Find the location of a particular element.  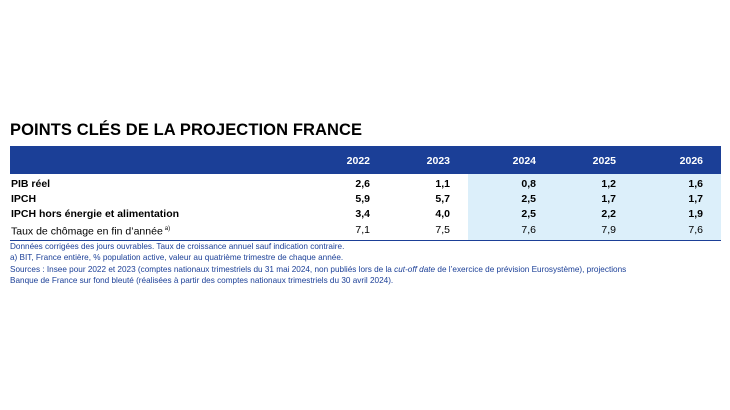

table-cell-projection: 1,2 is located at coordinates (594, 183).